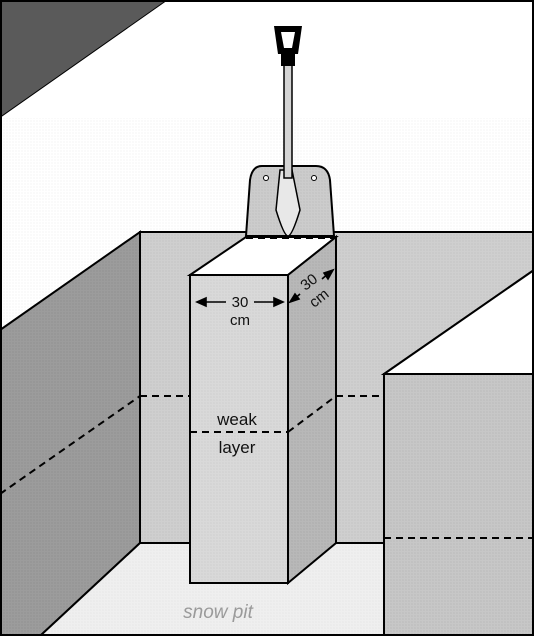 The width and height of the screenshot is (534, 636). I want to click on front-width-dimension, so click(240, 302).